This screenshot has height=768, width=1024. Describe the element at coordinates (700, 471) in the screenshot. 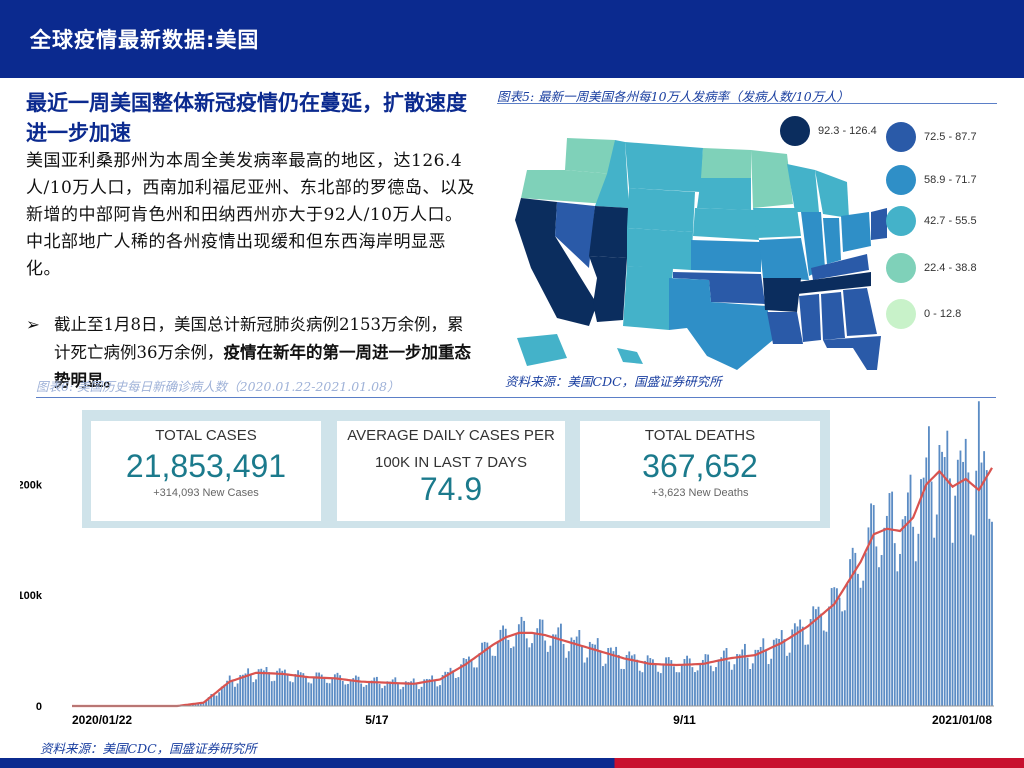

I see `stat-card-total-deaths: TOTAL DEATHS 367,652 +3,623 New Deaths` at that location.